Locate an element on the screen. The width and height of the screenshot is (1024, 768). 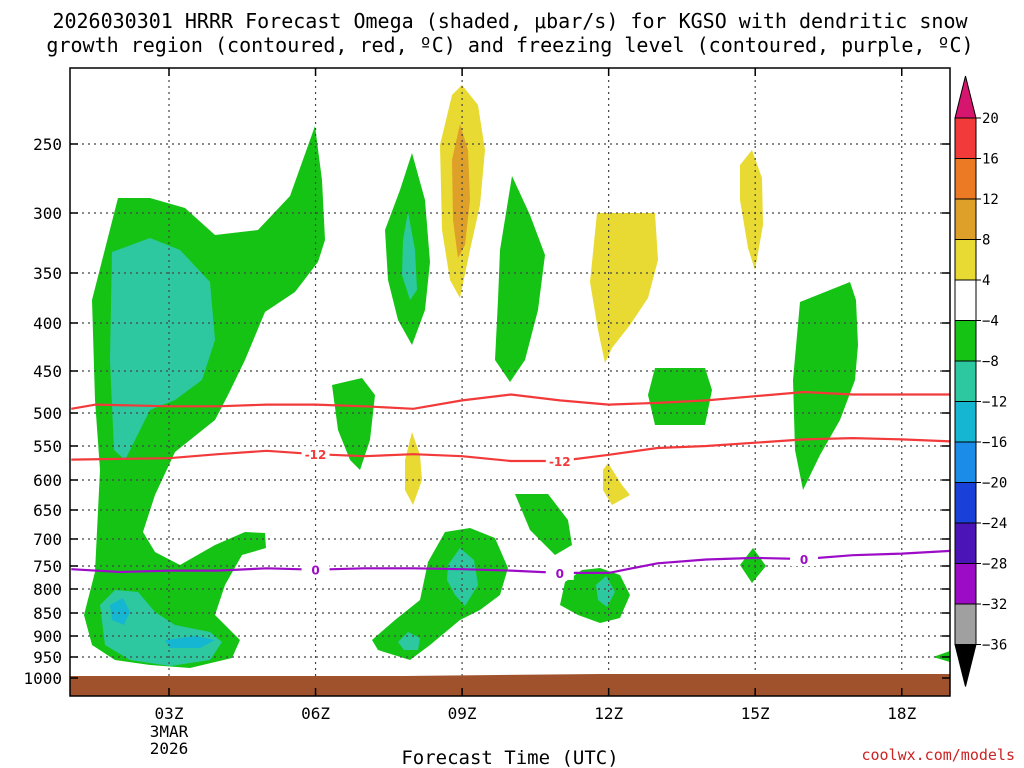
omega-region-yellow-15z is located at coordinates (751, 210).